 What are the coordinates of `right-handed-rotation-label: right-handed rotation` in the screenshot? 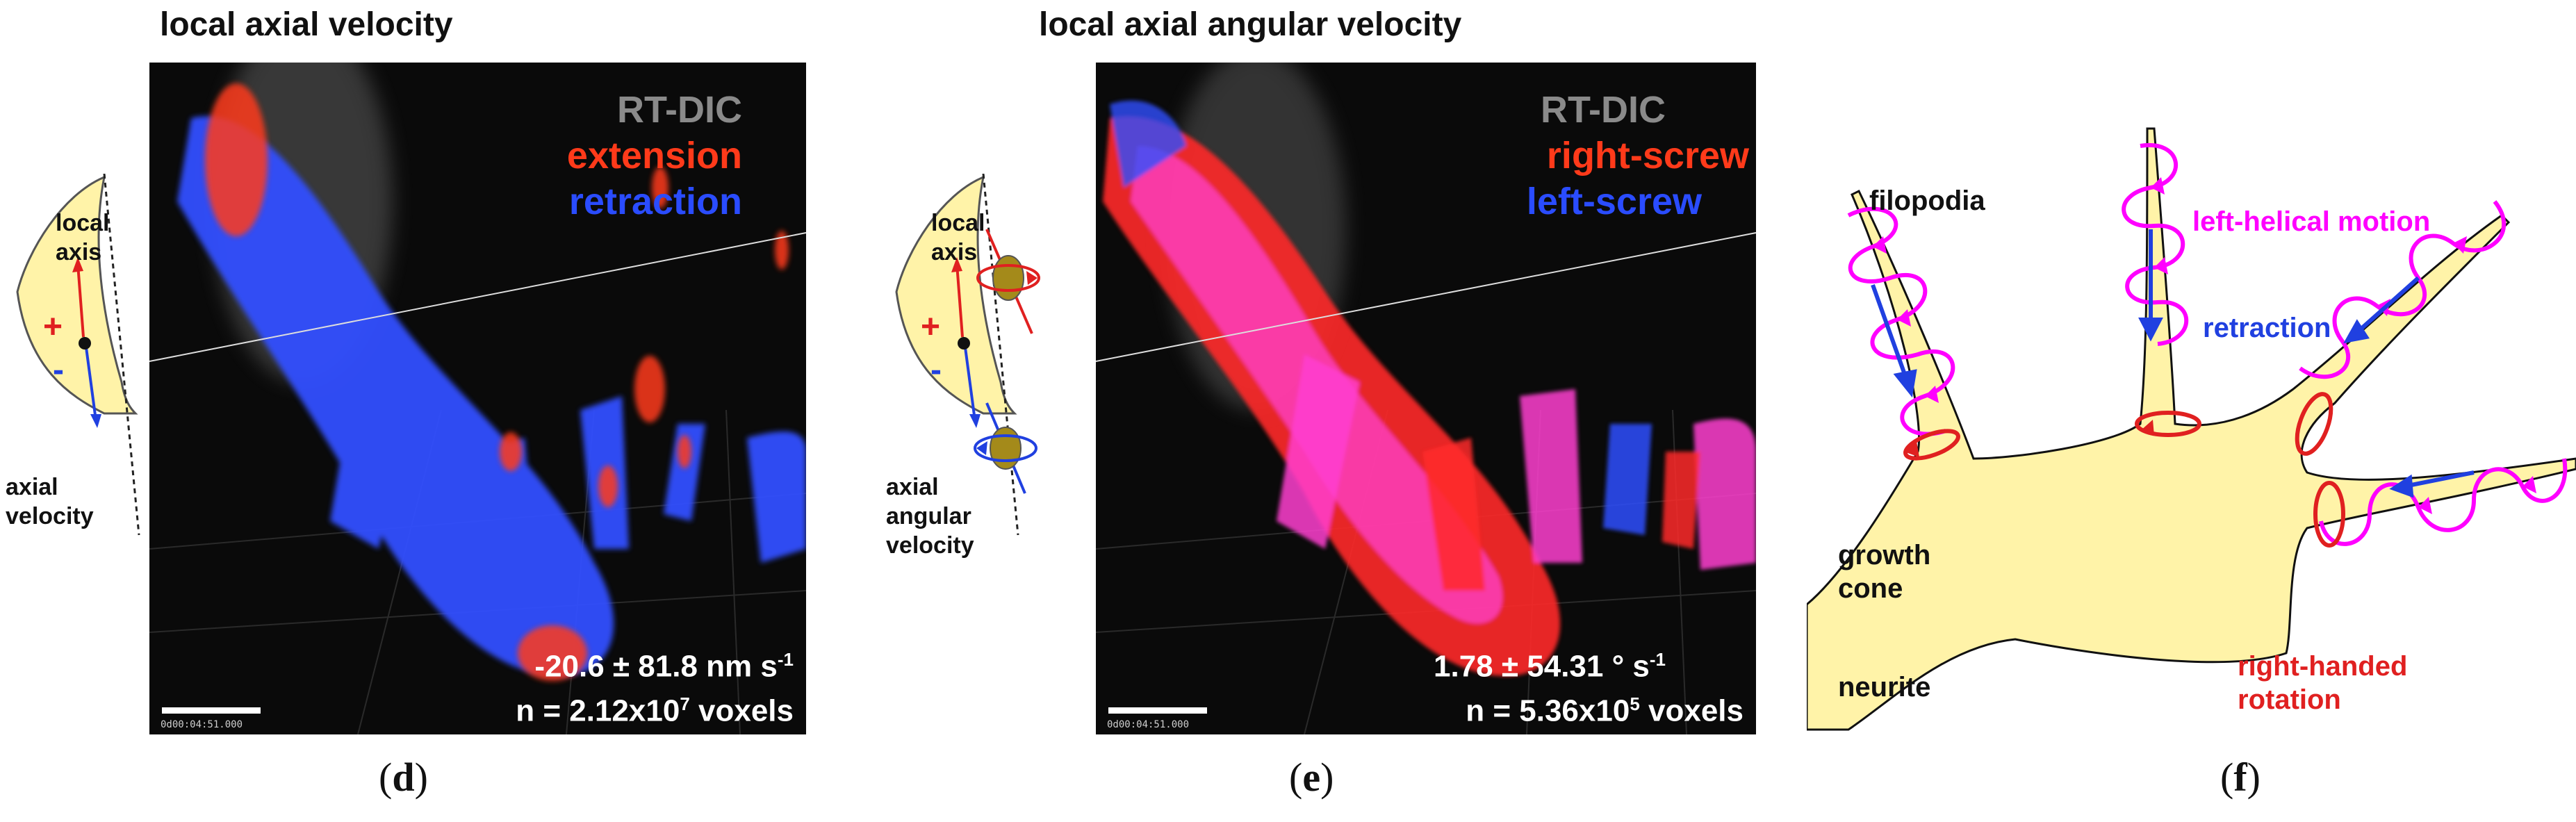 It's located at (2323, 683).